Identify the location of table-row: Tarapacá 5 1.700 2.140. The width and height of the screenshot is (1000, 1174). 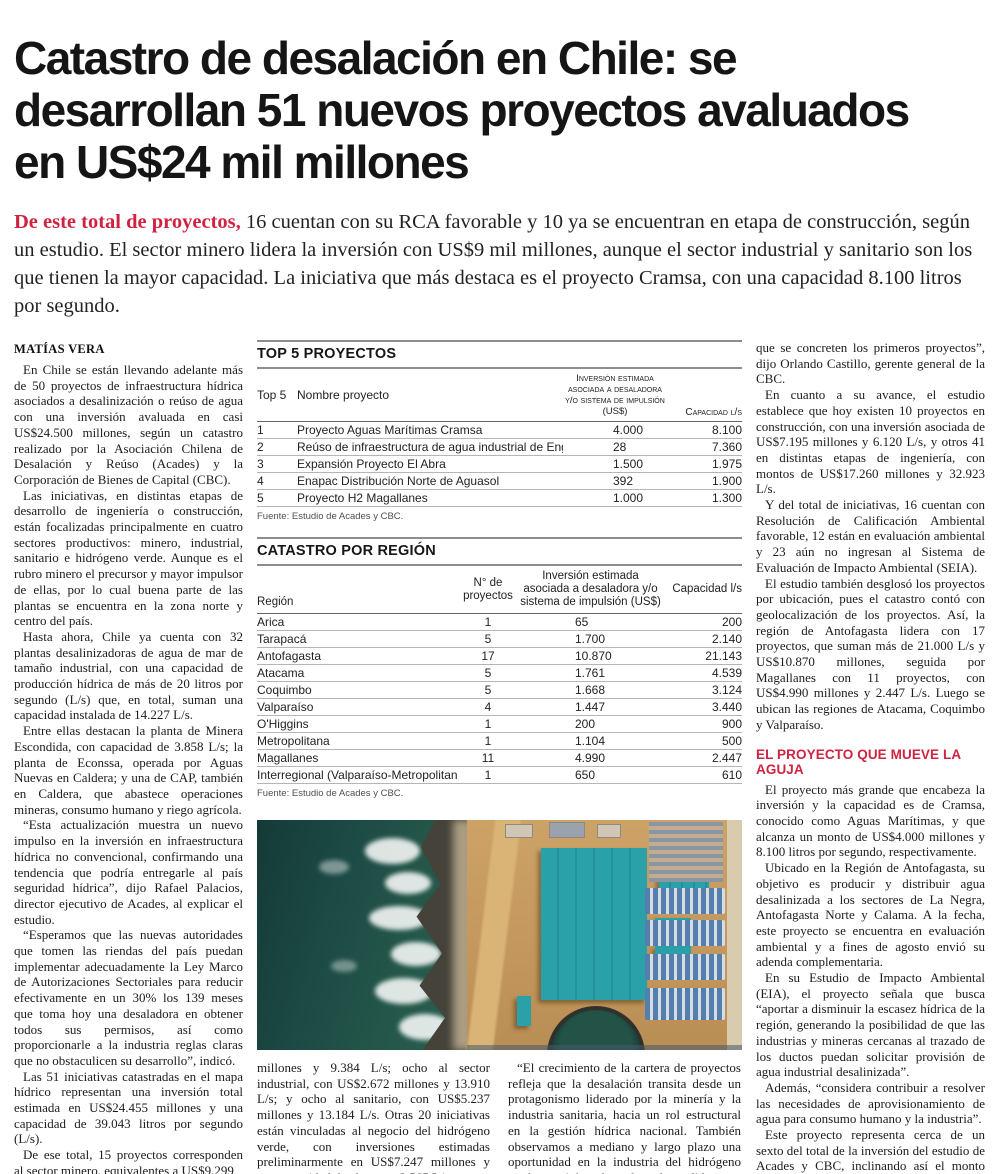
(499, 640).